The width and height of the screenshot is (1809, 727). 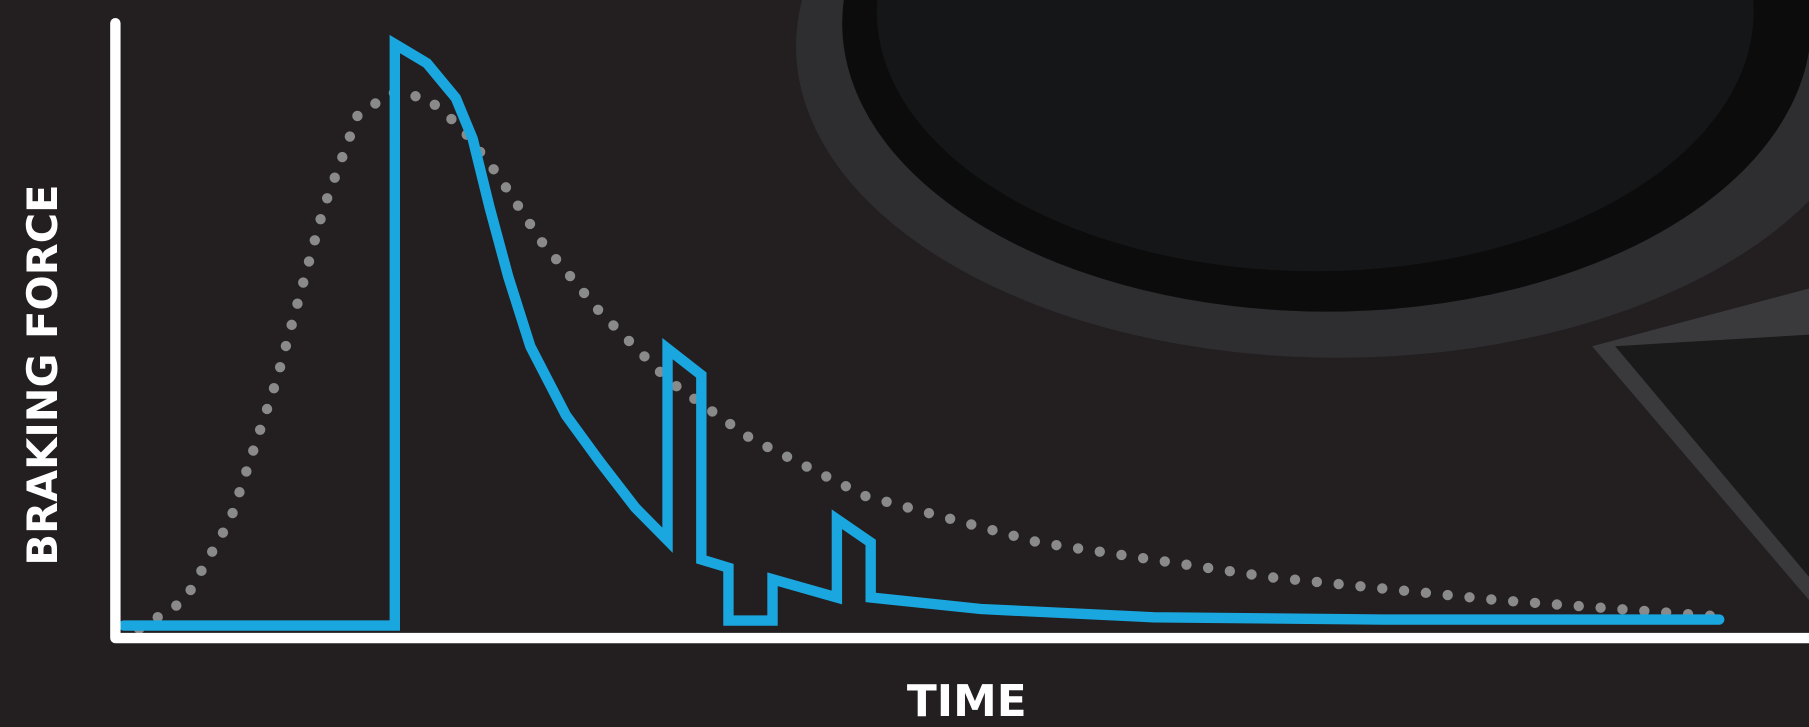 What do you see at coordinates (42, 374) in the screenshot?
I see `y-axis-label: BRAKING FORCE` at bounding box center [42, 374].